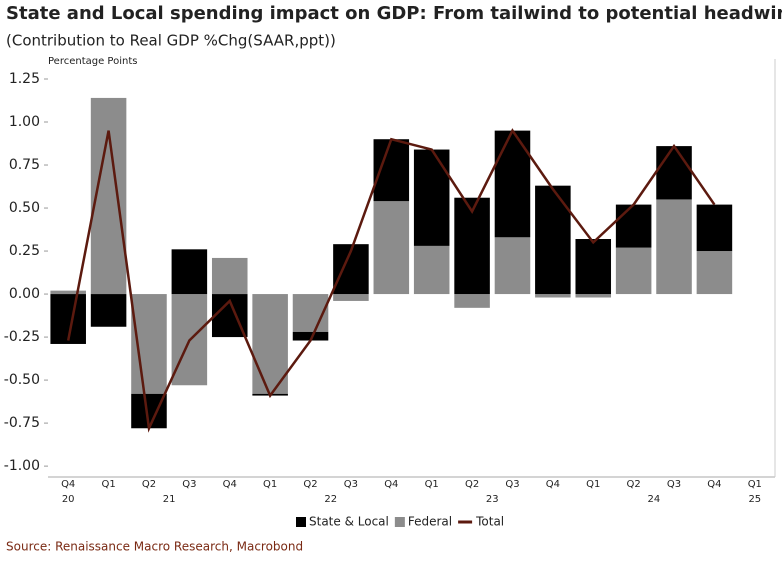  Describe the element at coordinates (24, 122) in the screenshot. I see `y-tick-label: 1.00` at that location.